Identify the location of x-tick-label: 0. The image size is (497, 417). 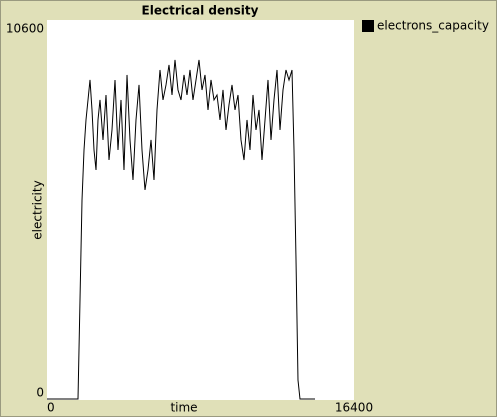
(51, 408).